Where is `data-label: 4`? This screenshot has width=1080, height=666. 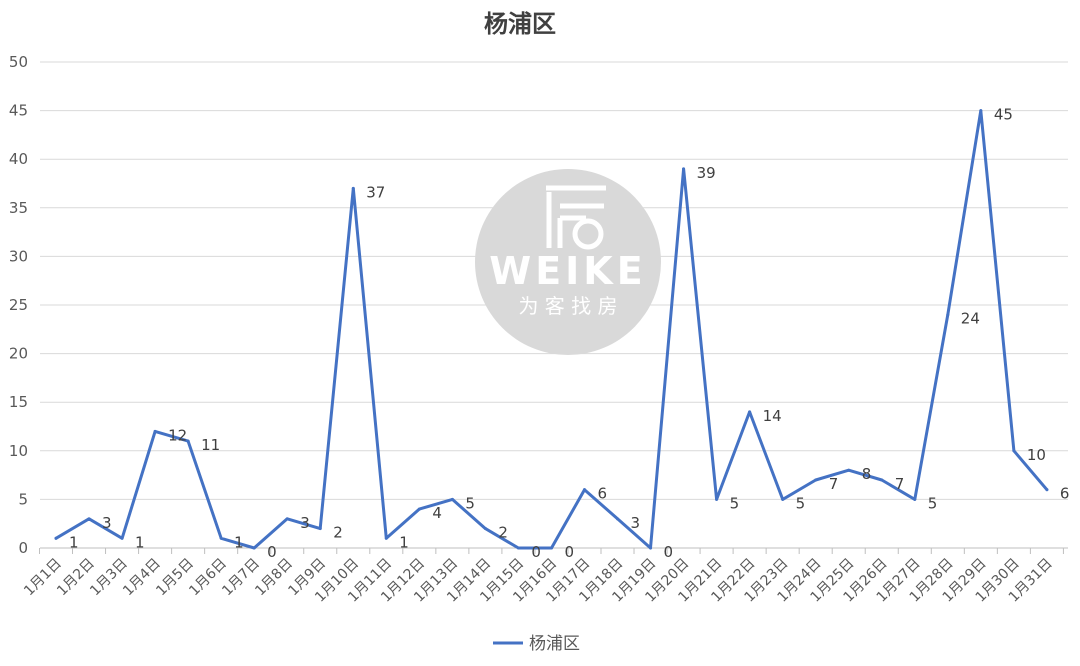 data-label: 4 is located at coordinates (437, 513).